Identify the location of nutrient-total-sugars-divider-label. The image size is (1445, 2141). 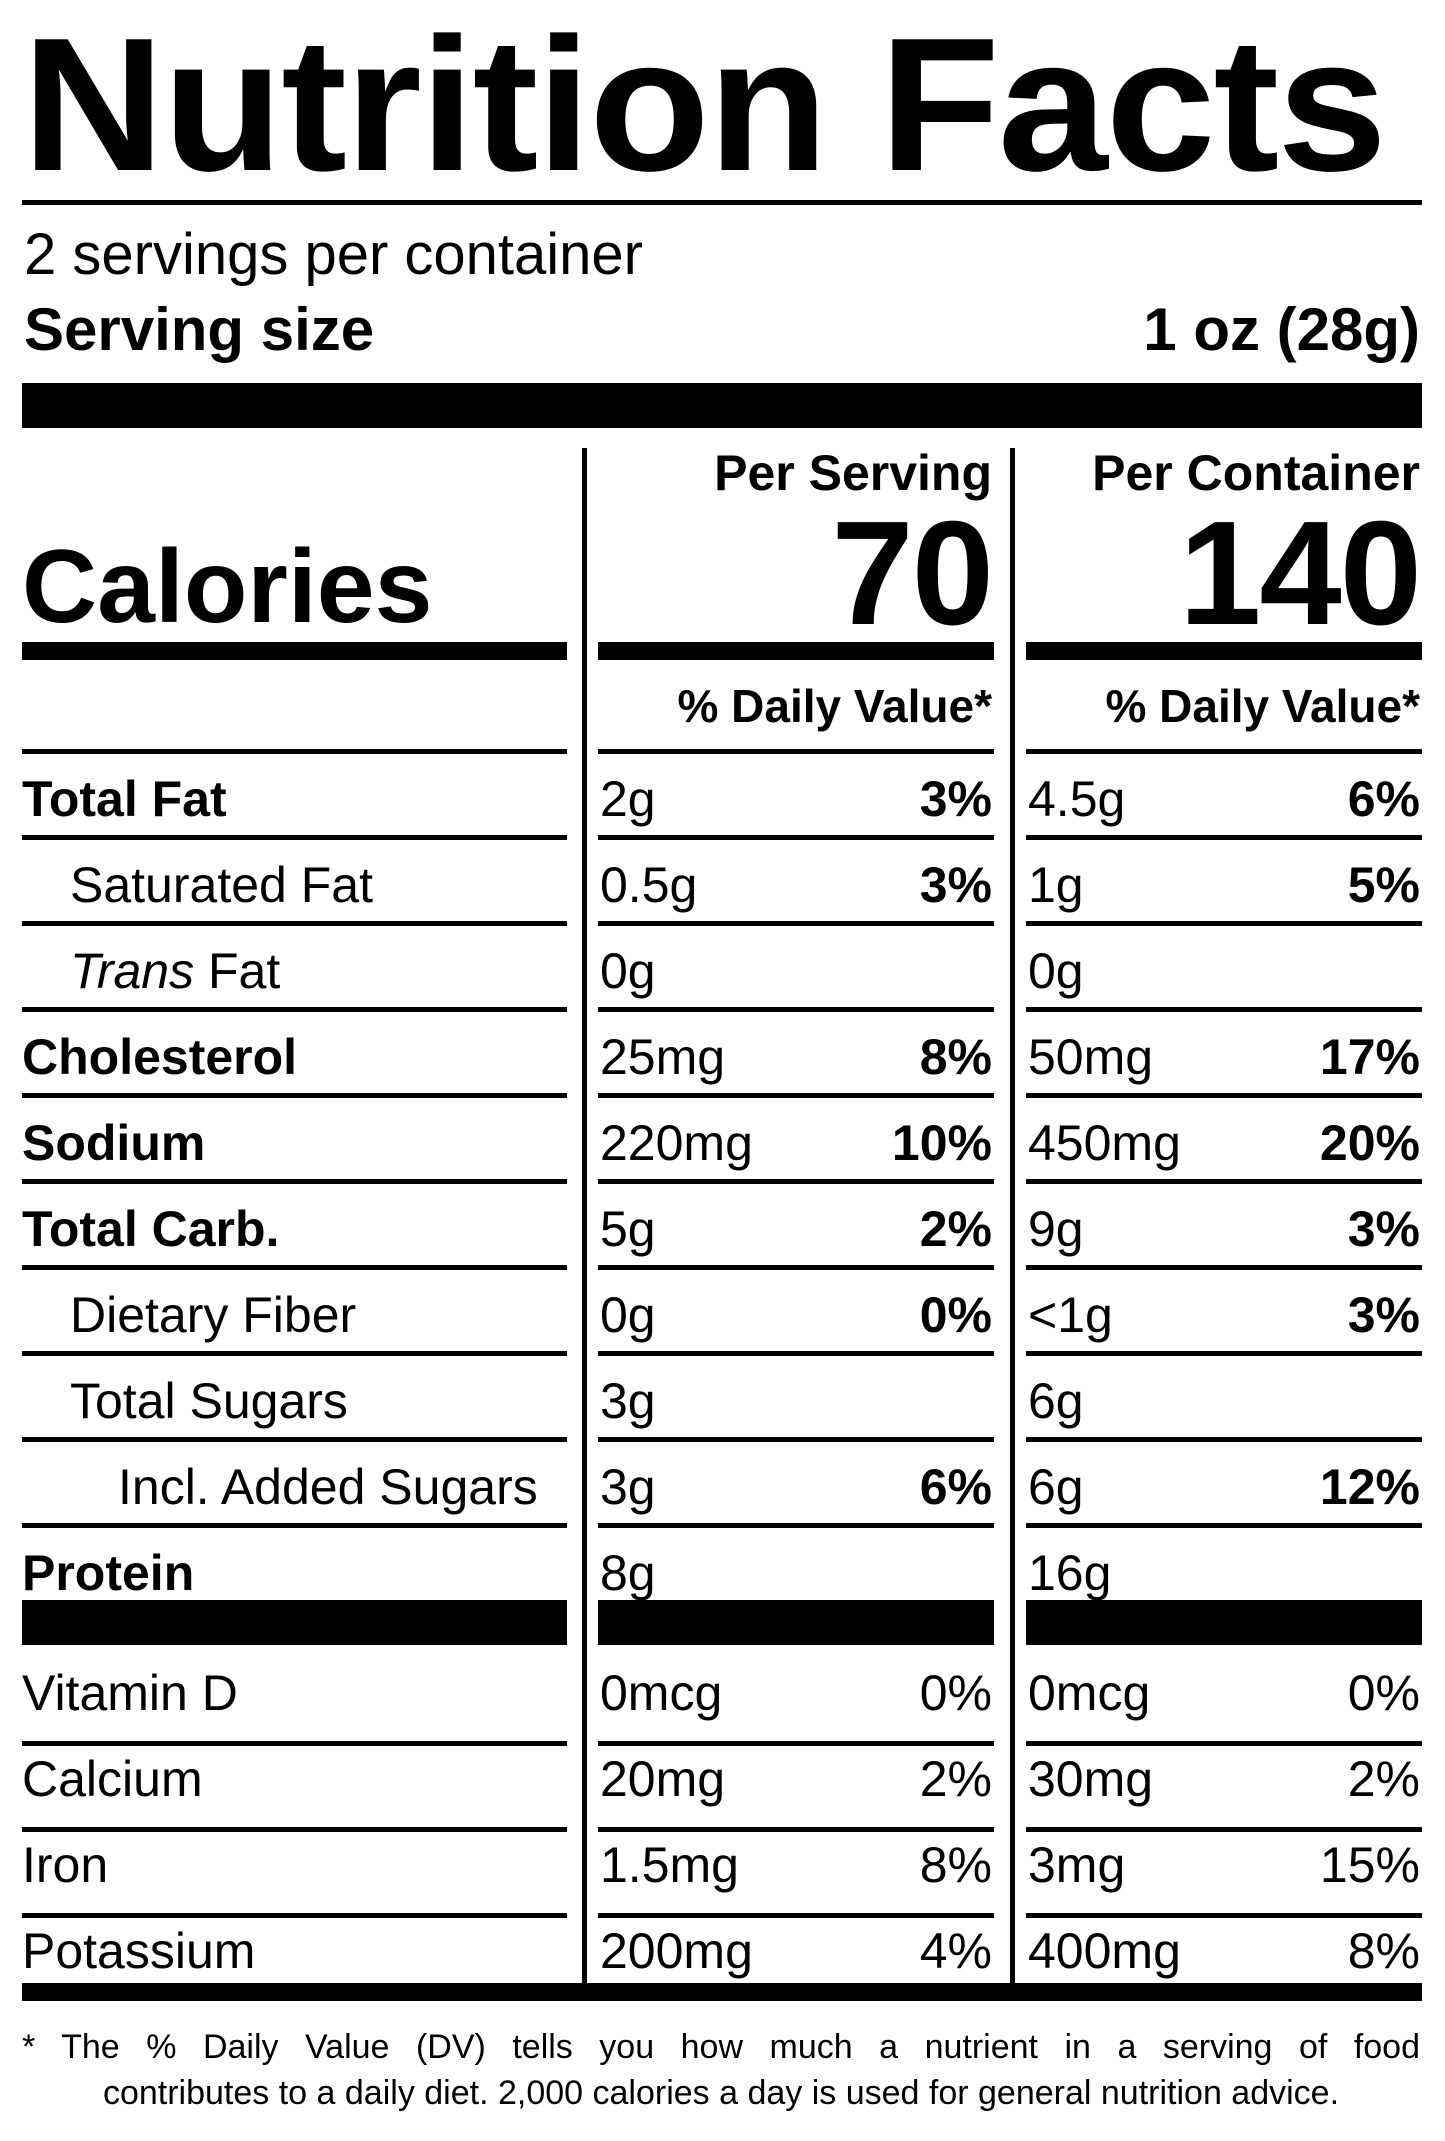
(294, 1353).